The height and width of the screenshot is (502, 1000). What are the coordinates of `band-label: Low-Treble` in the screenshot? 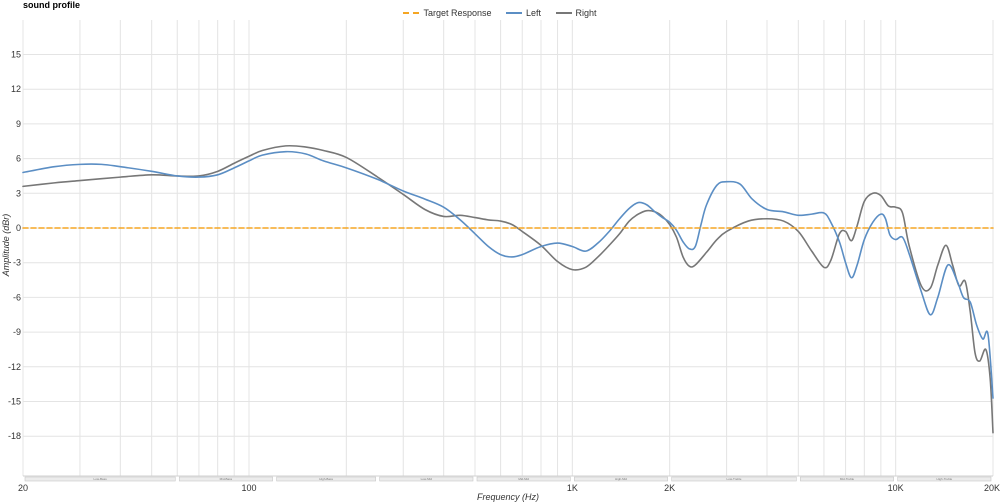 It's located at (734, 479).